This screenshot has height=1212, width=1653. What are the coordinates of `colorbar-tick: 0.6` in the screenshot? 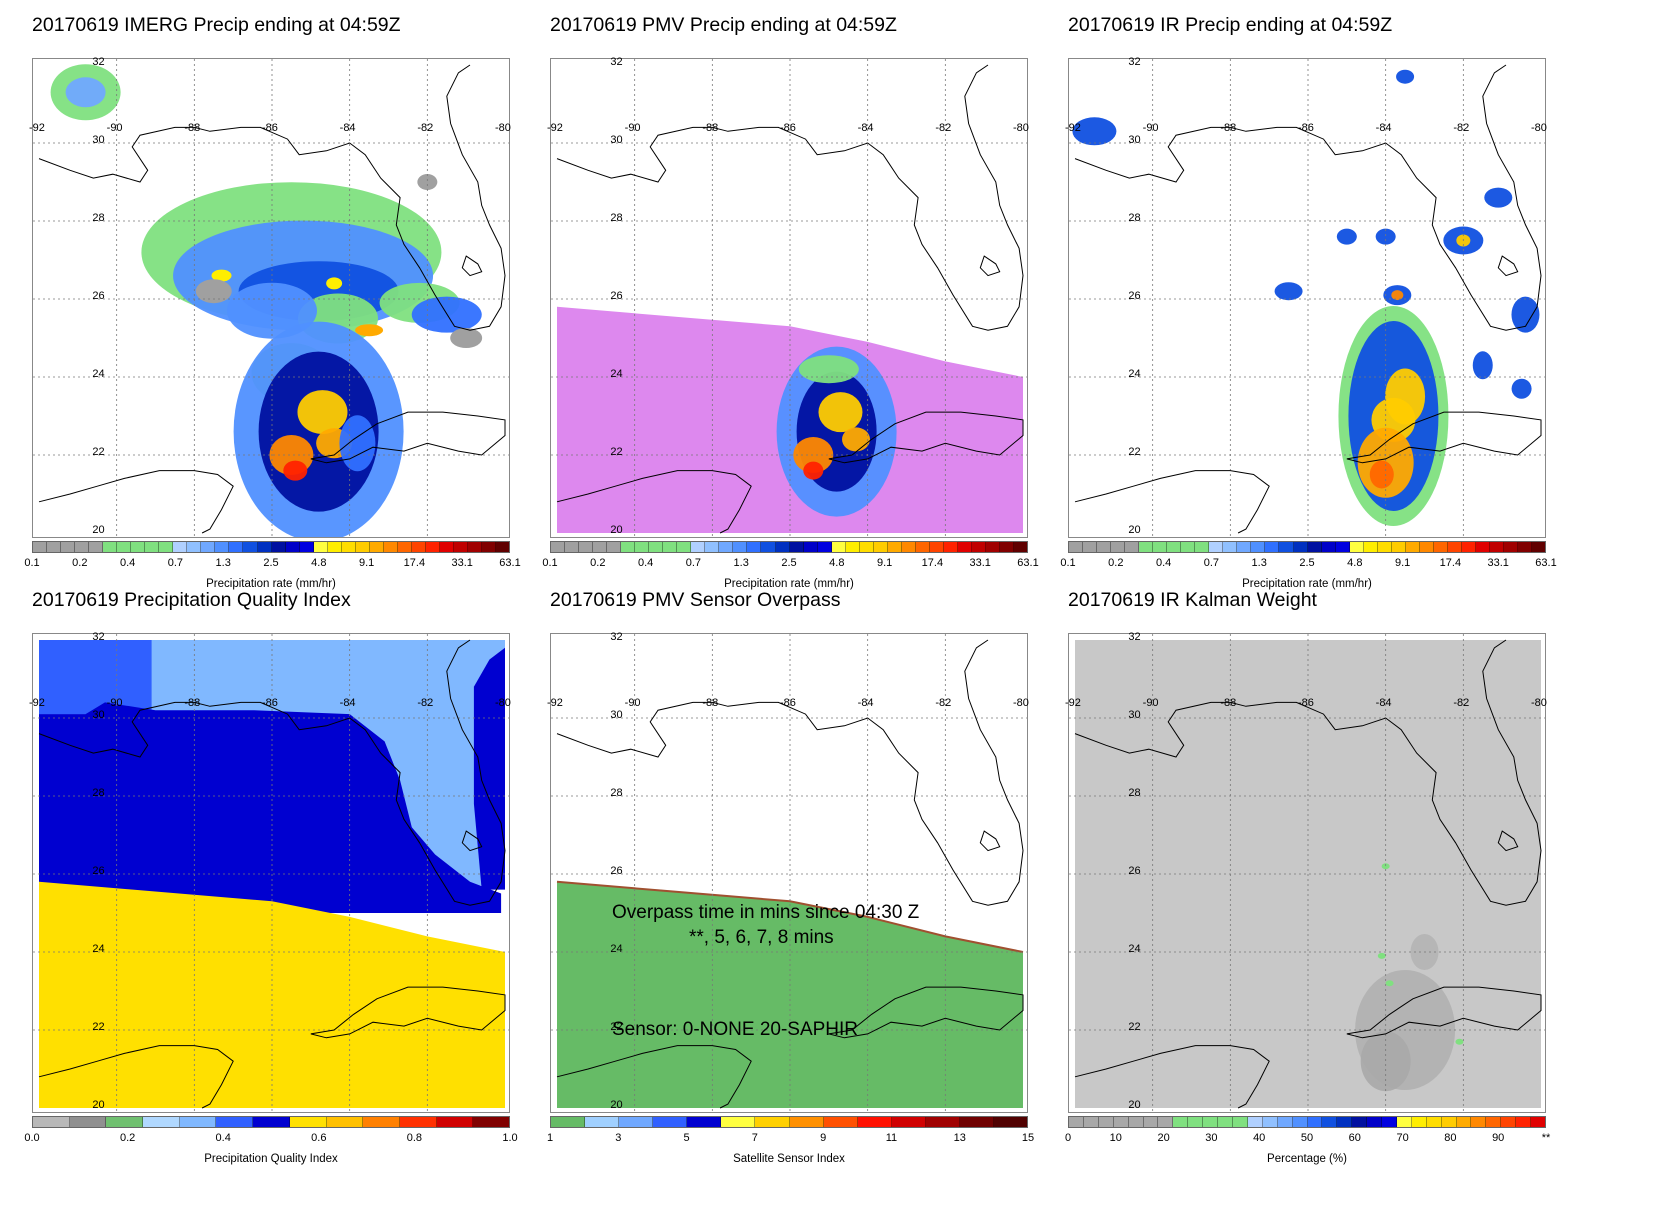 It's located at (319, 1138).